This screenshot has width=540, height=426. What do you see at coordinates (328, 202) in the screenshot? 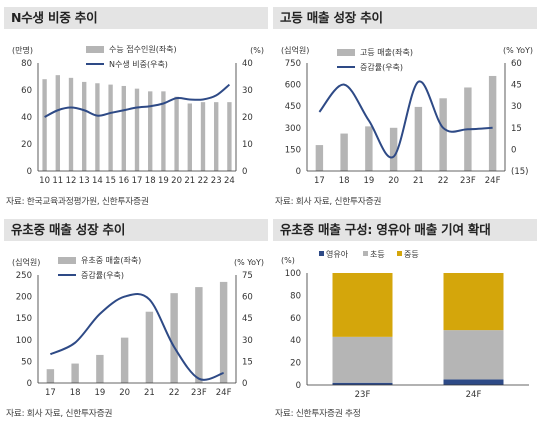
I see `source-note: 자료: 회사 자료, 신한투자증권` at bounding box center [328, 202].